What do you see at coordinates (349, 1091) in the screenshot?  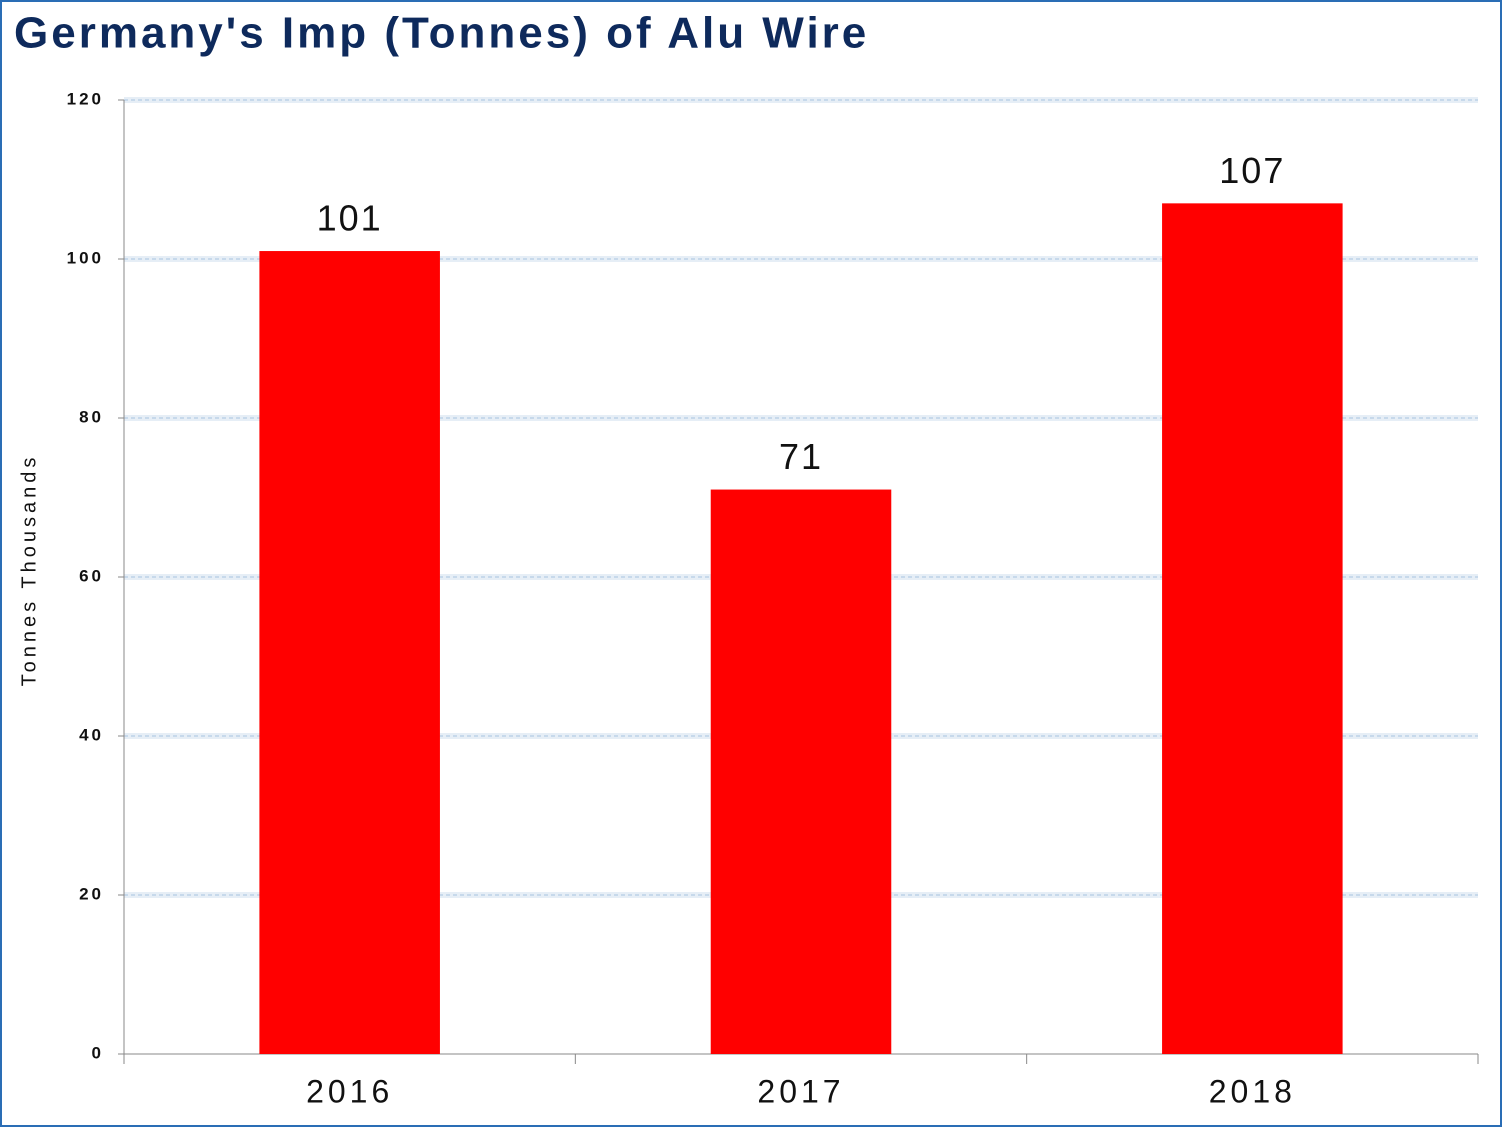 I see `x-tick-label: 2016` at bounding box center [349, 1091].